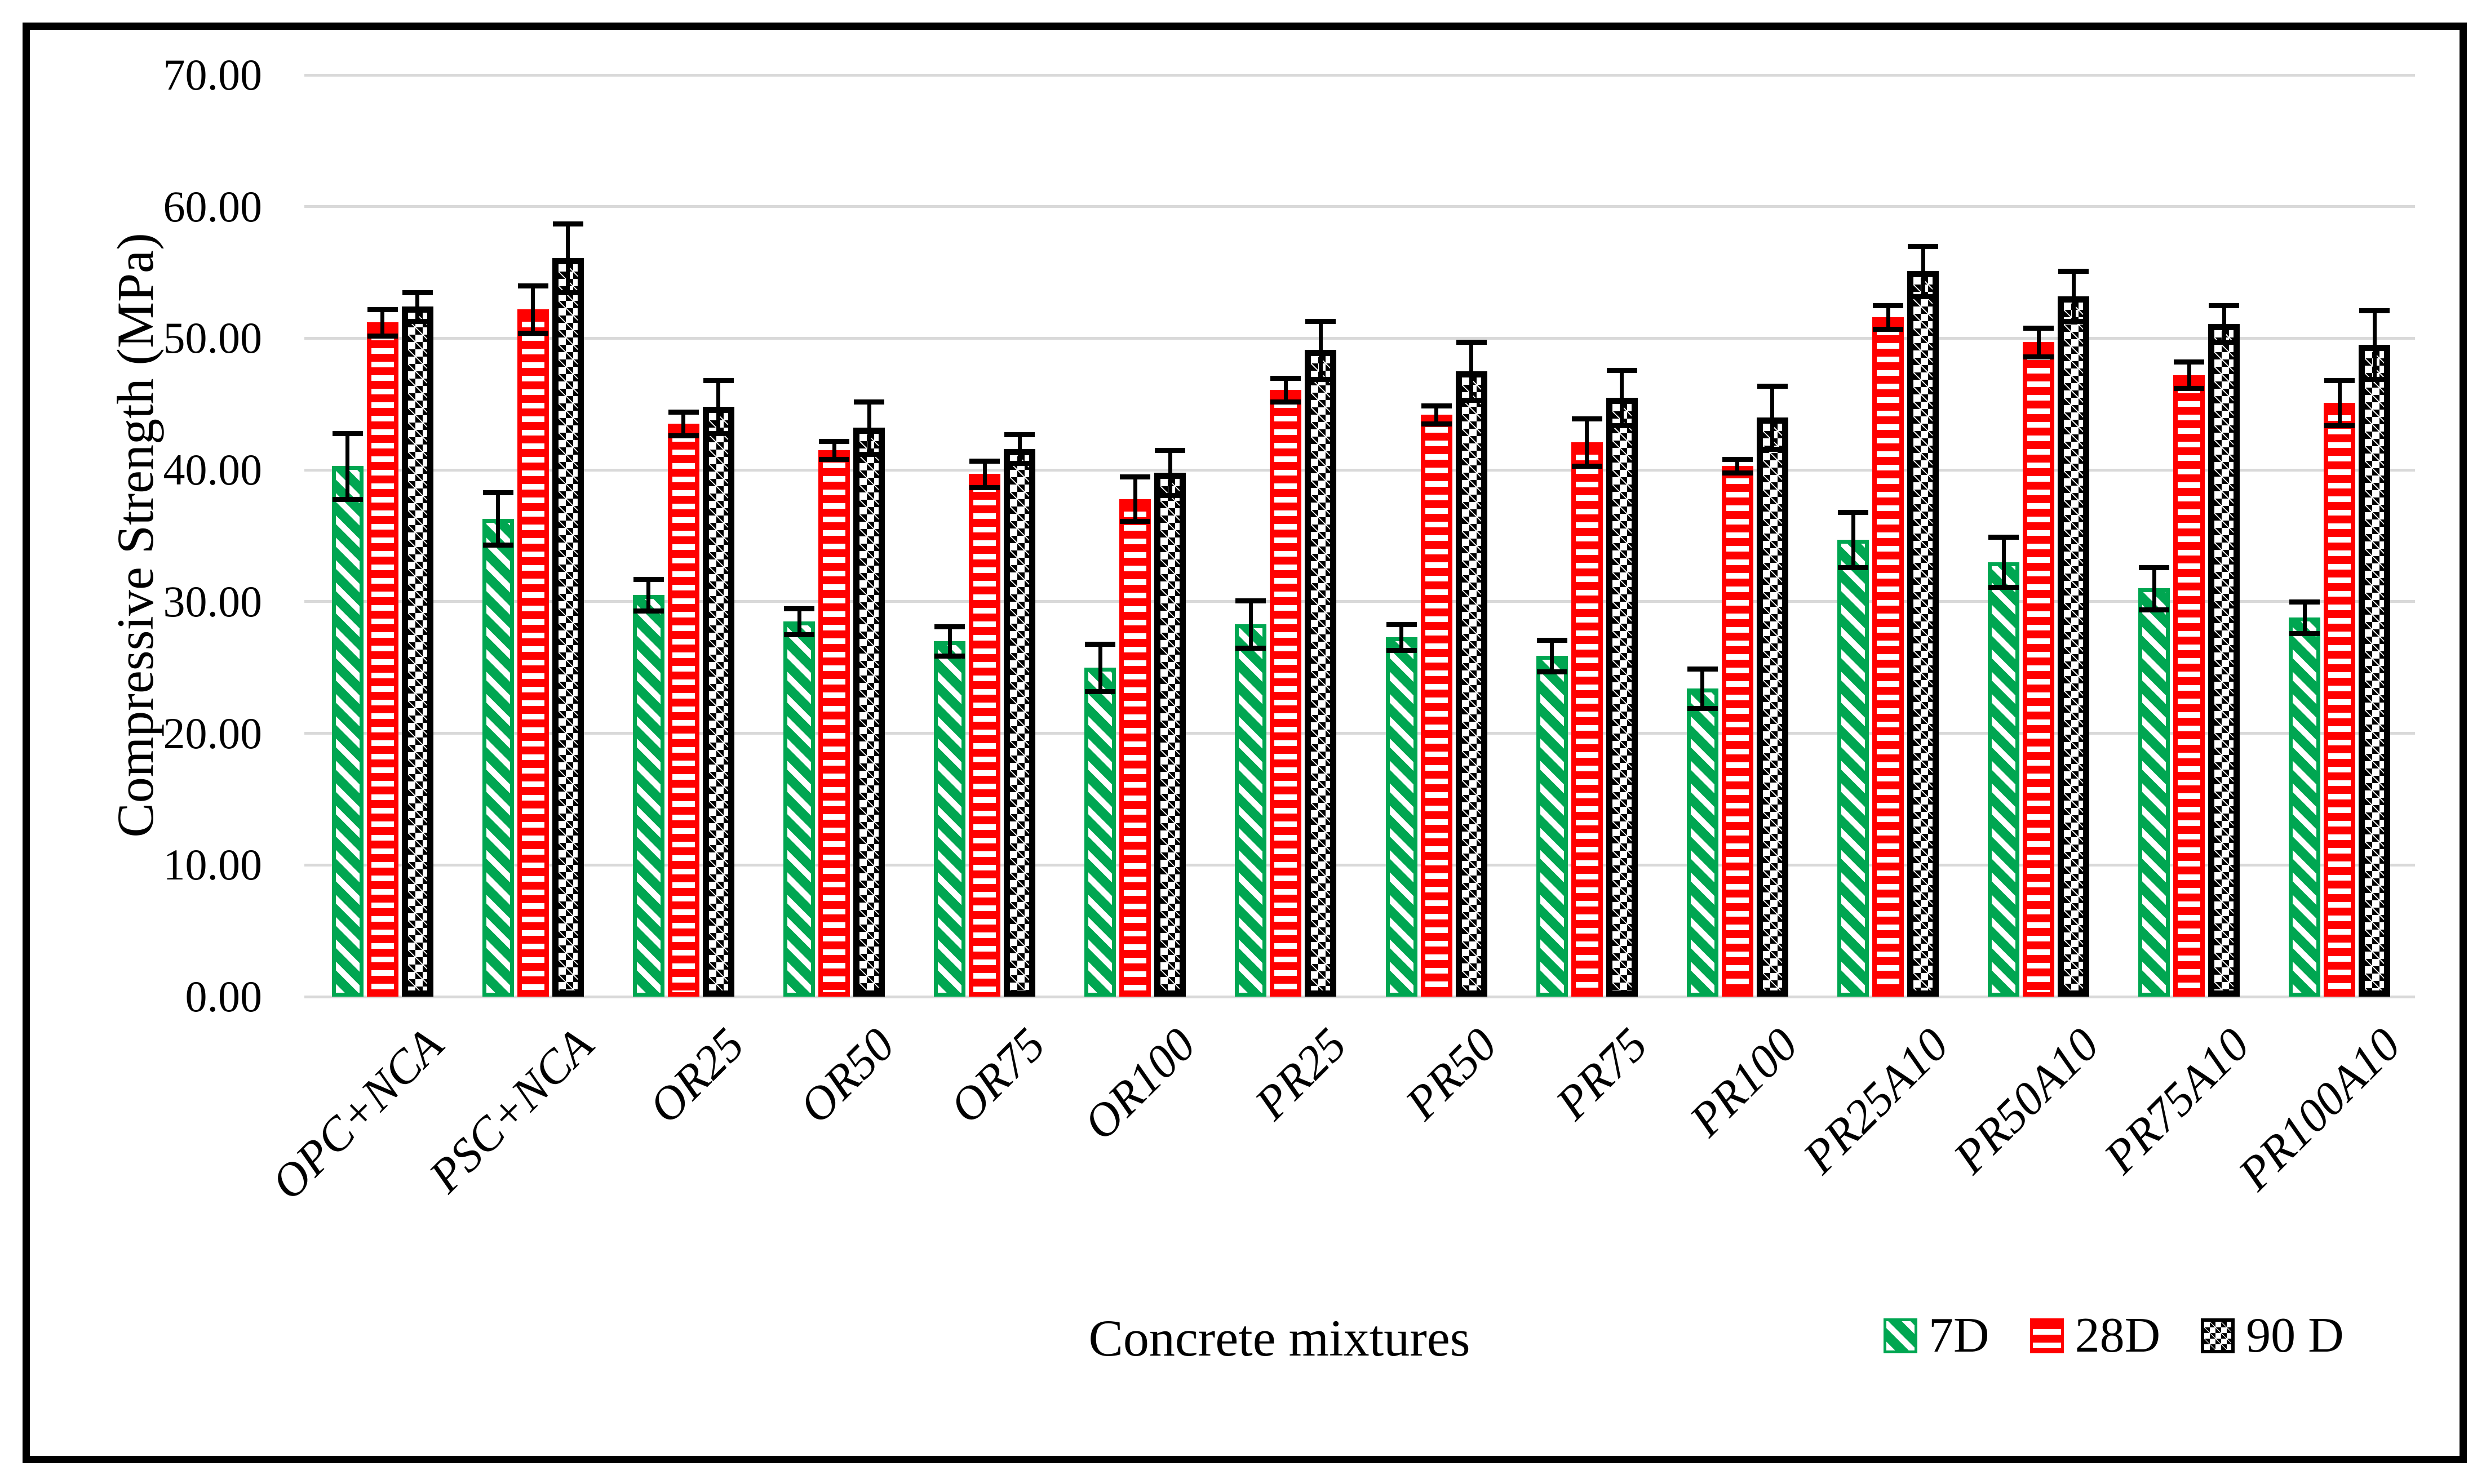 The image size is (2486, 1484). I want to click on legend-swatch-diagonal-stripes, so click(1900, 1335).